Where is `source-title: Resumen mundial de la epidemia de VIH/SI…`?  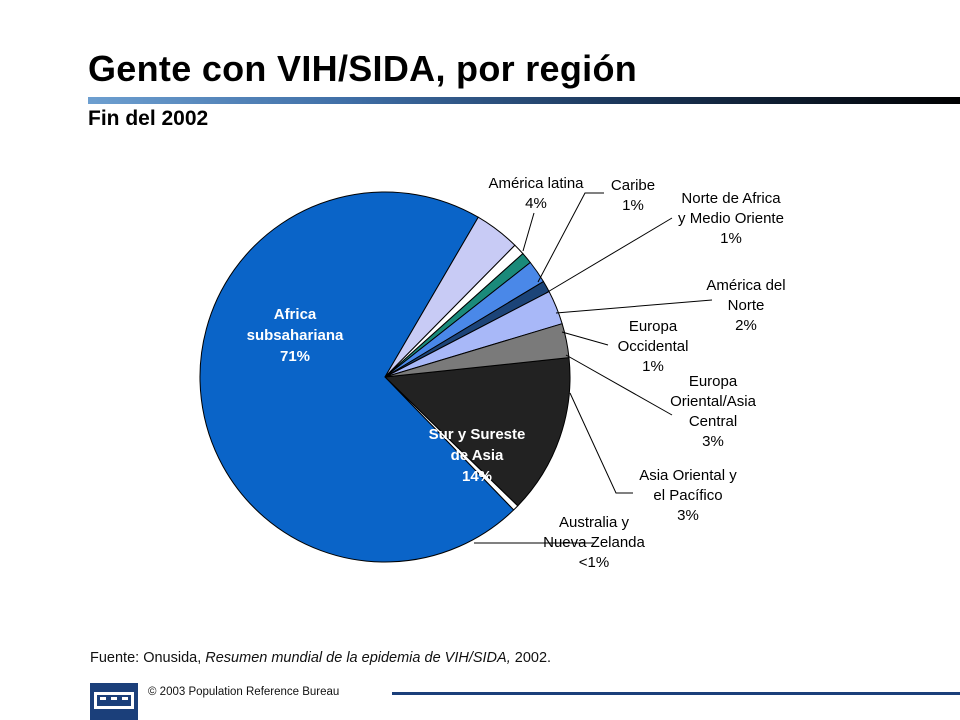
source-title: Resumen mundial de la epidemia de VIH/SI… is located at coordinates (358, 658).